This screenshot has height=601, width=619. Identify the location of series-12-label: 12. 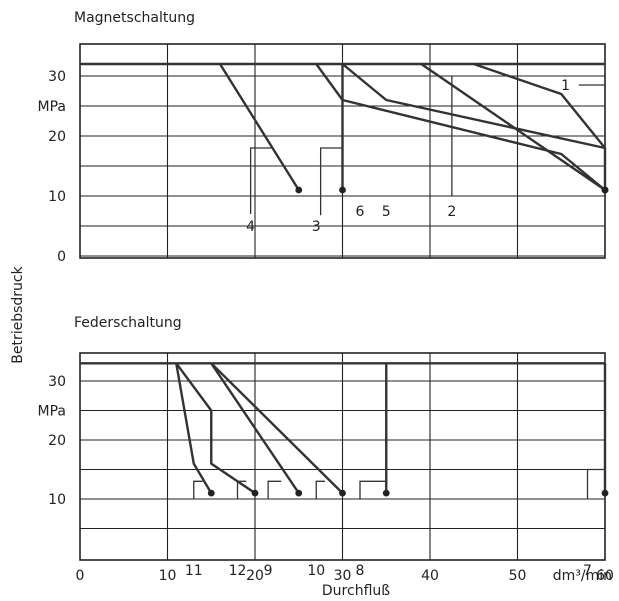
(238, 571).